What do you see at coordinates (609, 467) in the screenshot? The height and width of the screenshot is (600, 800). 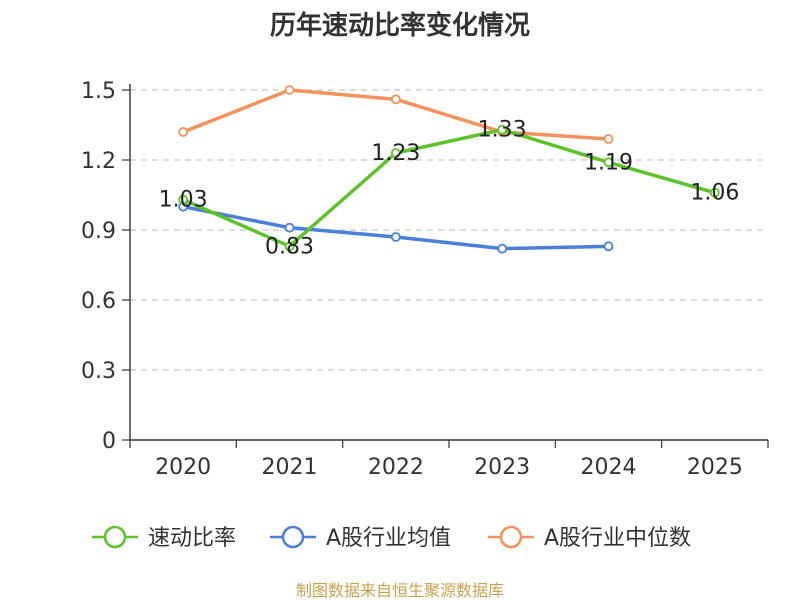 I see `x-tick-label: 2024` at bounding box center [609, 467].